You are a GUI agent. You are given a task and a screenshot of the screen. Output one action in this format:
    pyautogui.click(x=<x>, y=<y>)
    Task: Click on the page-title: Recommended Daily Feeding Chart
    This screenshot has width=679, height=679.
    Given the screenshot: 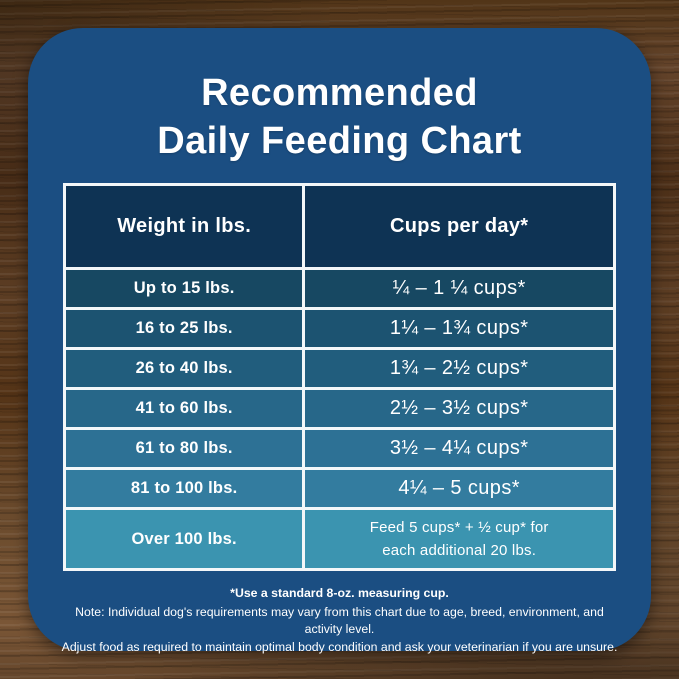 What is the action you would take?
    pyautogui.click(x=339, y=118)
    